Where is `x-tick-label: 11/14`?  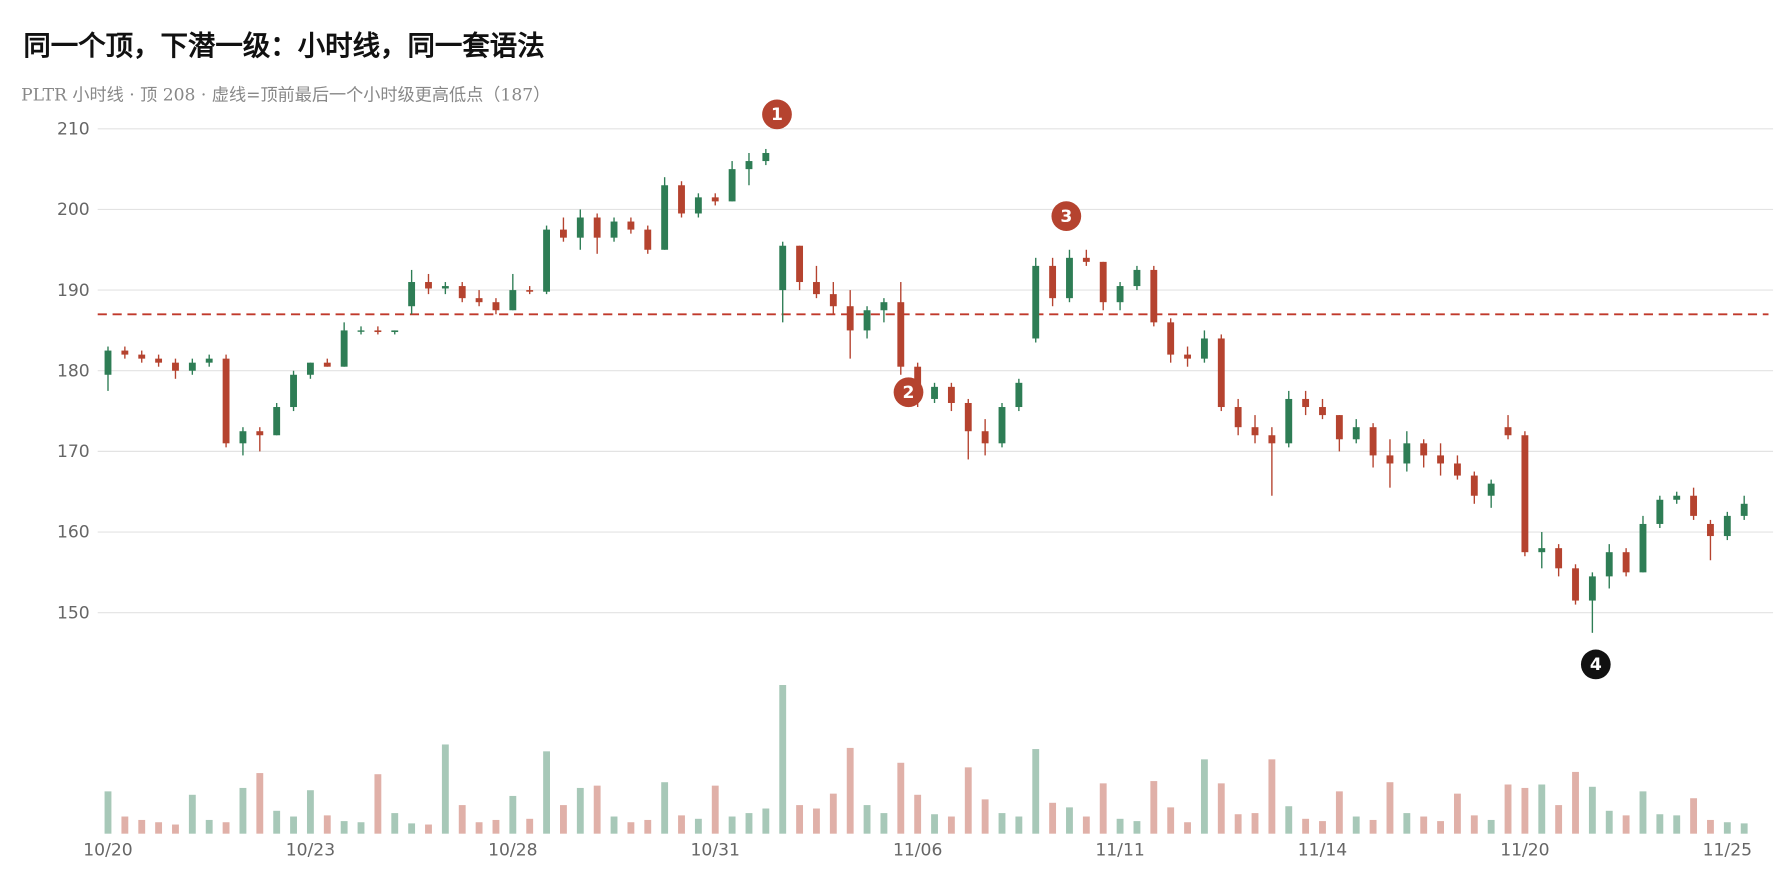 x-tick-label: 11/14 is located at coordinates (1322, 850).